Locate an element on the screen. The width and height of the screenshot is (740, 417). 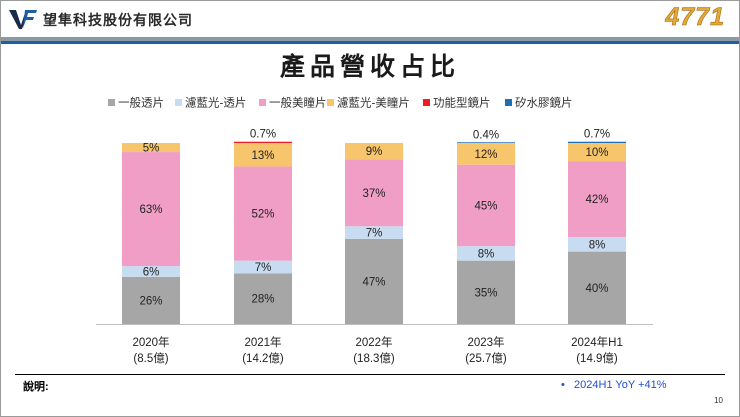
data-label-1-3: 13% is located at coordinates (262, 156).